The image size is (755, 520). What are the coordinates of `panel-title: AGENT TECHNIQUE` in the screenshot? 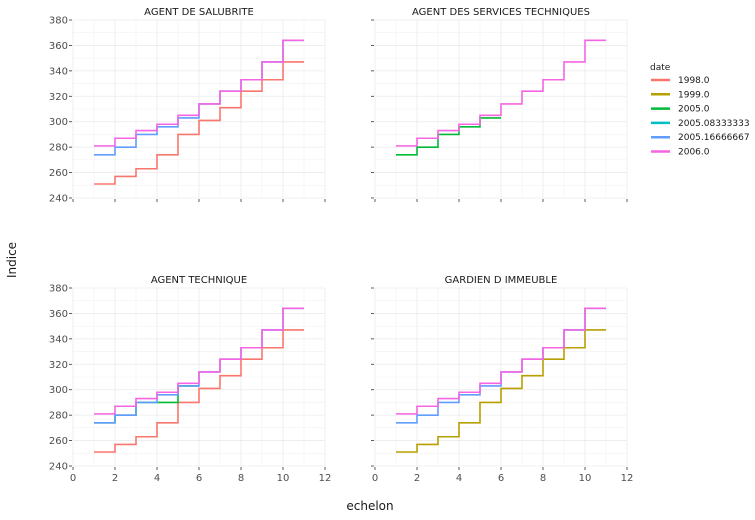 It's located at (199, 280).